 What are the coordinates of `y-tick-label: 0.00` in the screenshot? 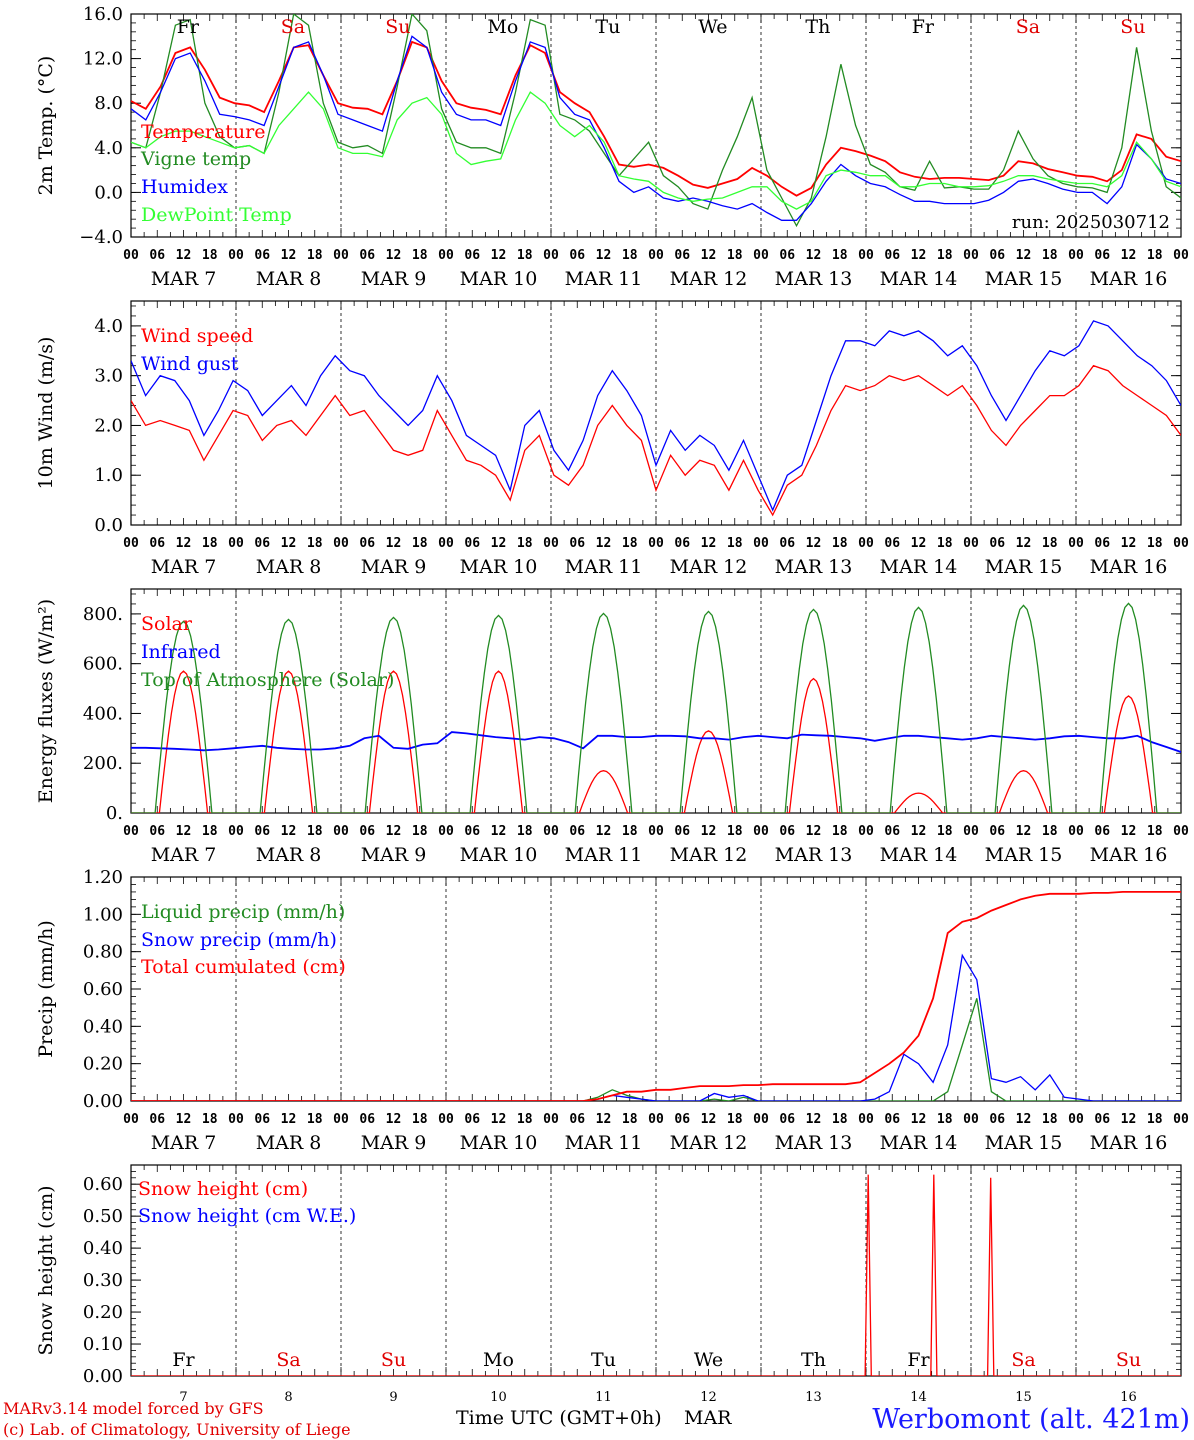 It's located at (103, 1101).